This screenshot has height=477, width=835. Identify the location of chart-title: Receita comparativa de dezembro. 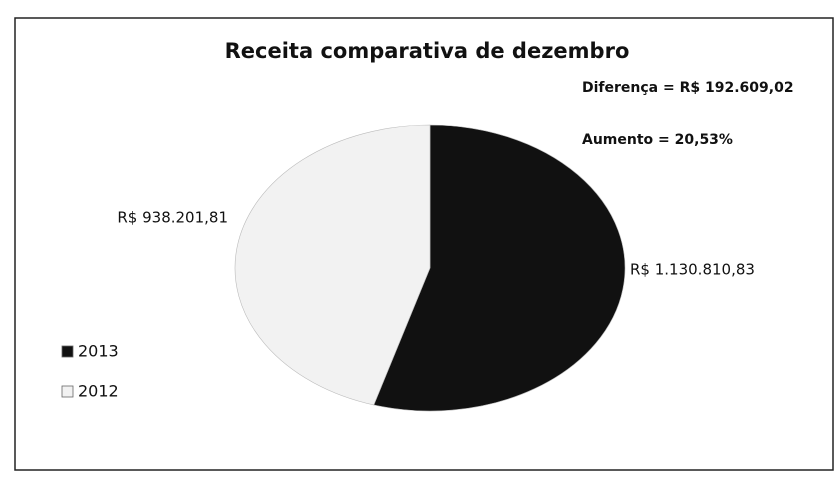
(427, 51).